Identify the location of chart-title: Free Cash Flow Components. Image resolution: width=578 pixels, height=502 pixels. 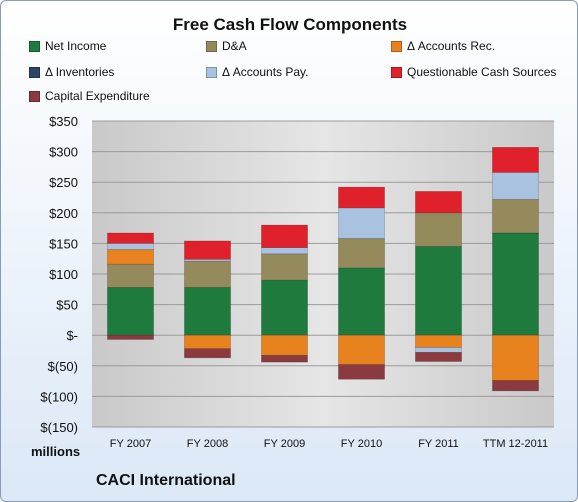
(290, 24).